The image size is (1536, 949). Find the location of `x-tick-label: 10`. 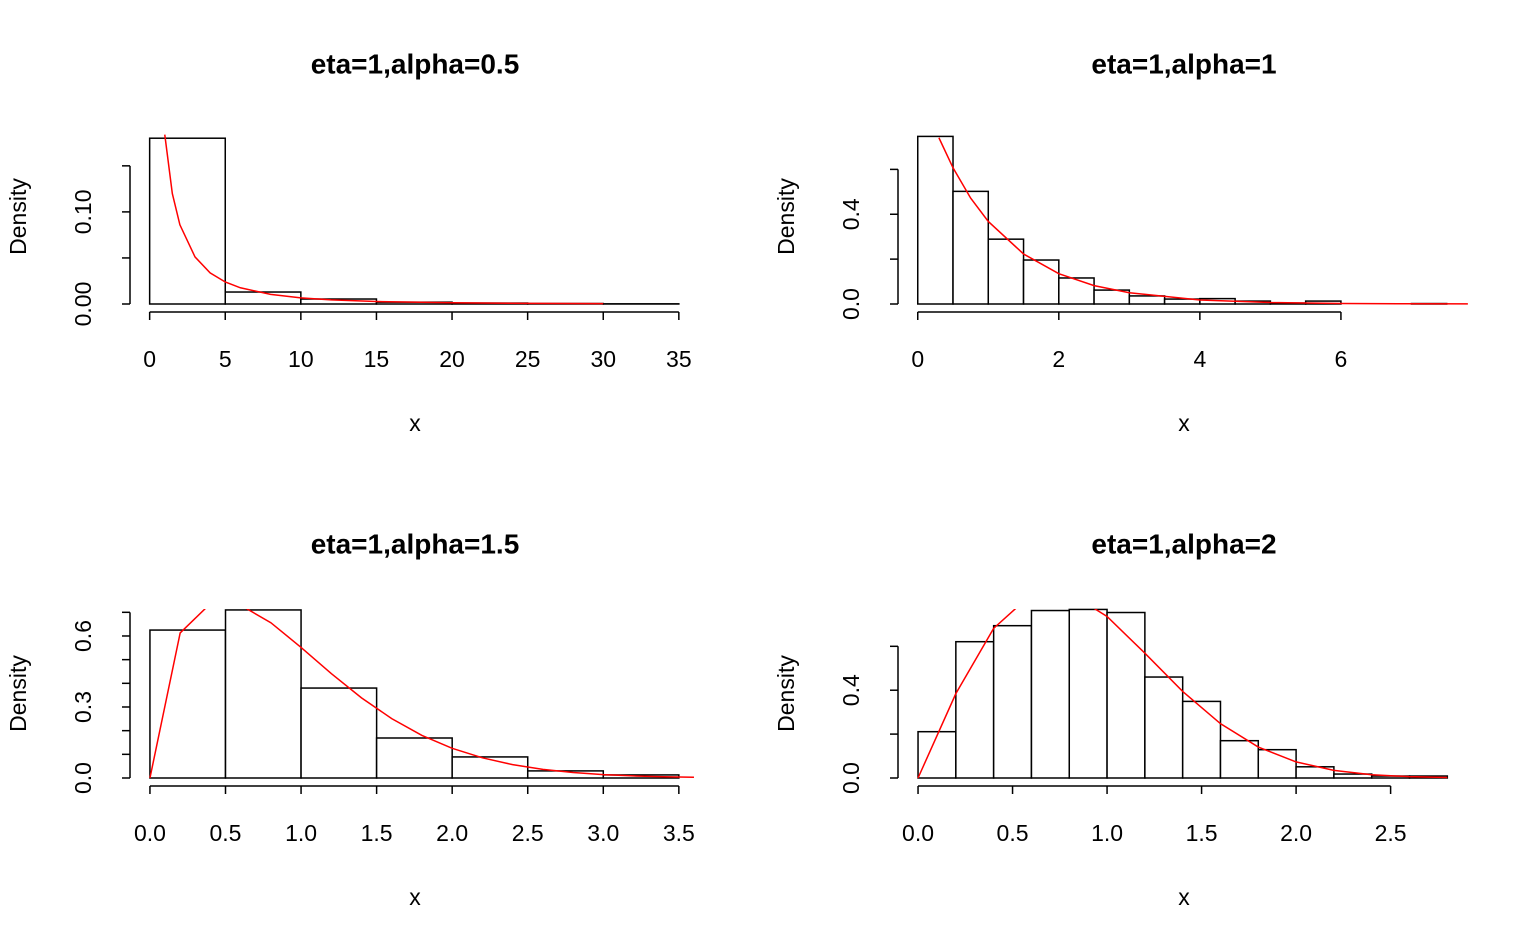

x-tick-label: 10 is located at coordinates (301, 359).